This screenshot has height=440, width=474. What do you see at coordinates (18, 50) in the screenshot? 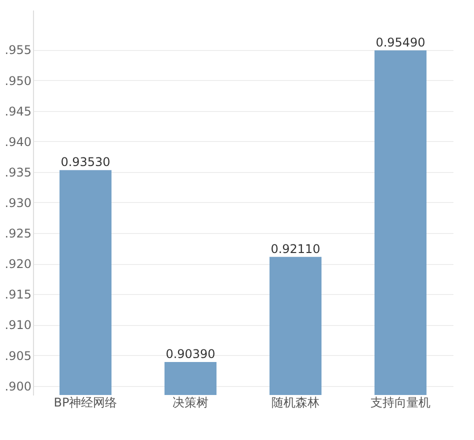
I see `y-tick-label: .955` at bounding box center [18, 50].